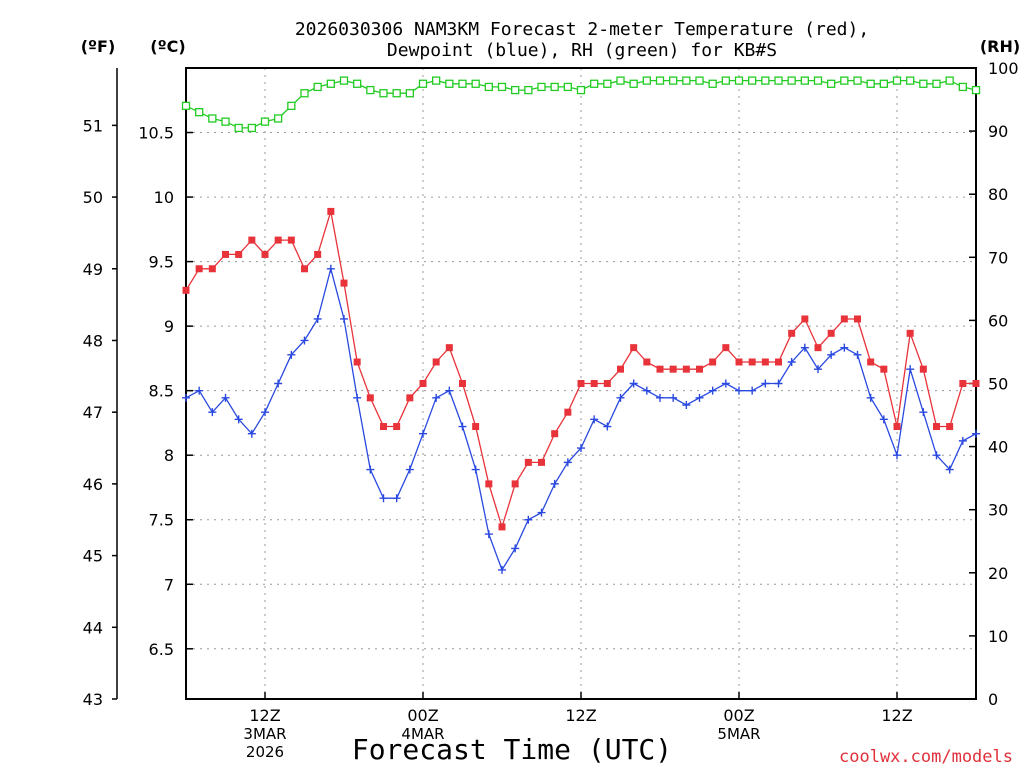  What do you see at coordinates (994, 384) in the screenshot?
I see `rh-ticks: 0 10 20 30 40 50 60 70 80 90 100` at bounding box center [994, 384].